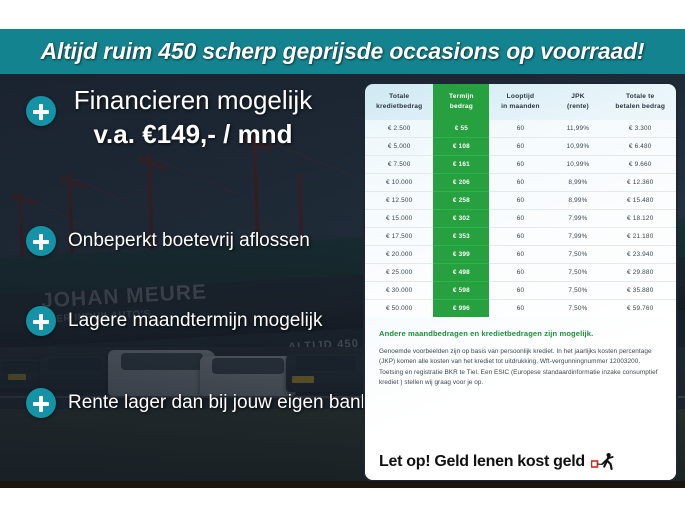 The image size is (685, 513). I want to click on table-cell: € 30.000, so click(399, 291).